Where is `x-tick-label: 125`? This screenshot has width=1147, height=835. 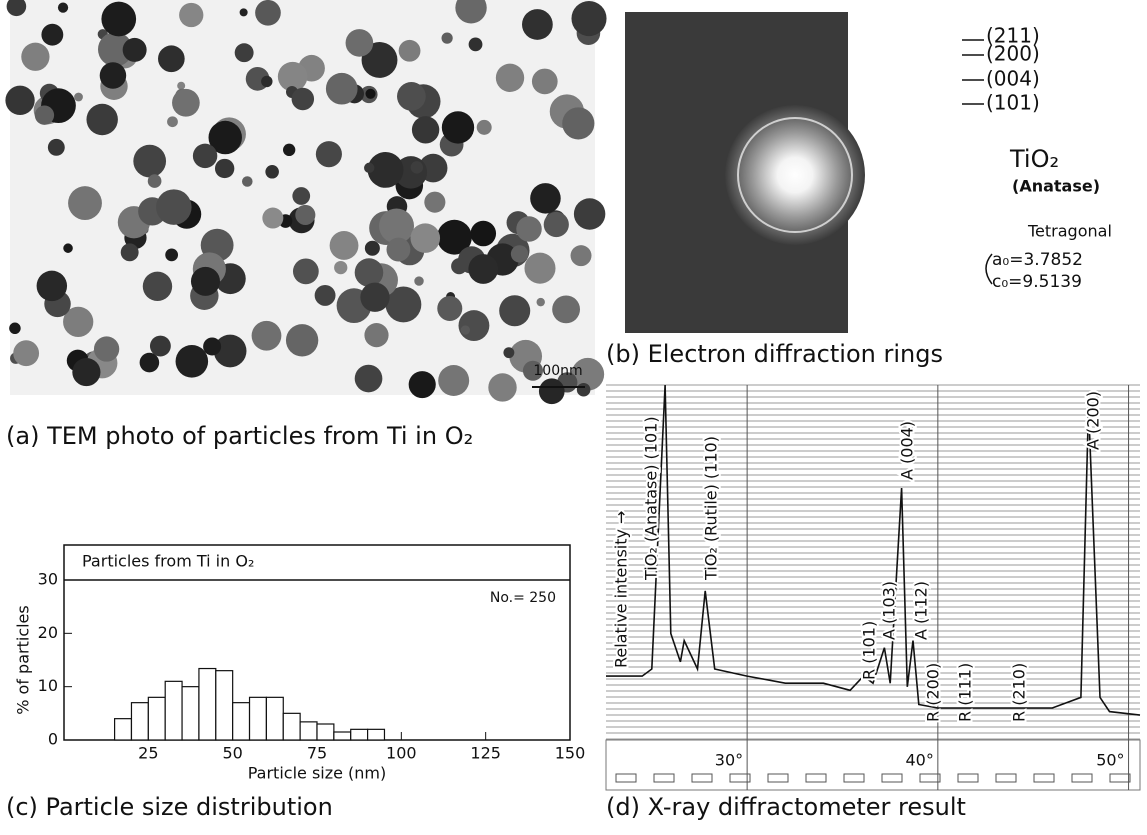
x-tick-label: 125 is located at coordinates (485, 753).